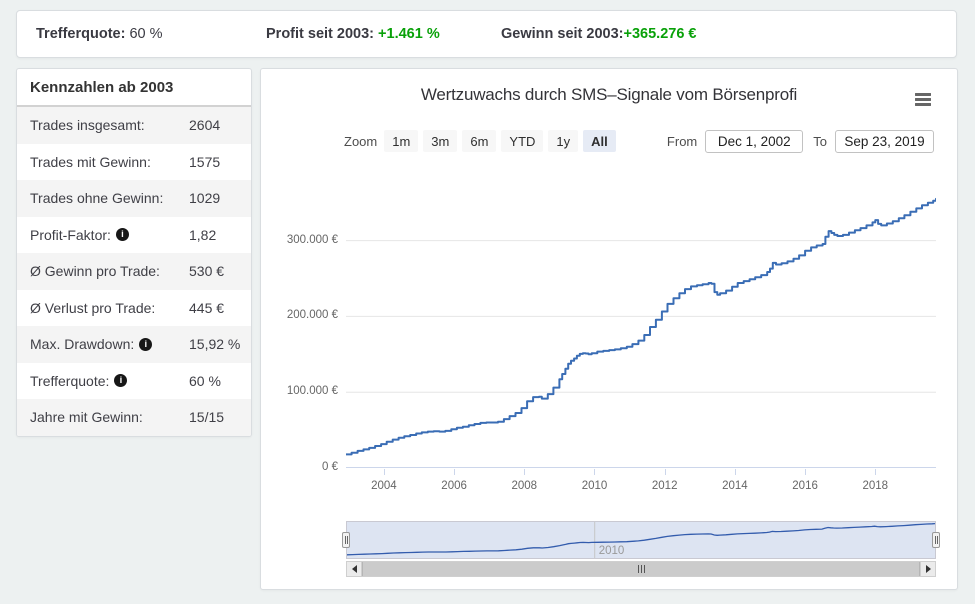  What do you see at coordinates (97, 198) in the screenshot?
I see `row-label: Trades ohne Gewinn:` at bounding box center [97, 198].